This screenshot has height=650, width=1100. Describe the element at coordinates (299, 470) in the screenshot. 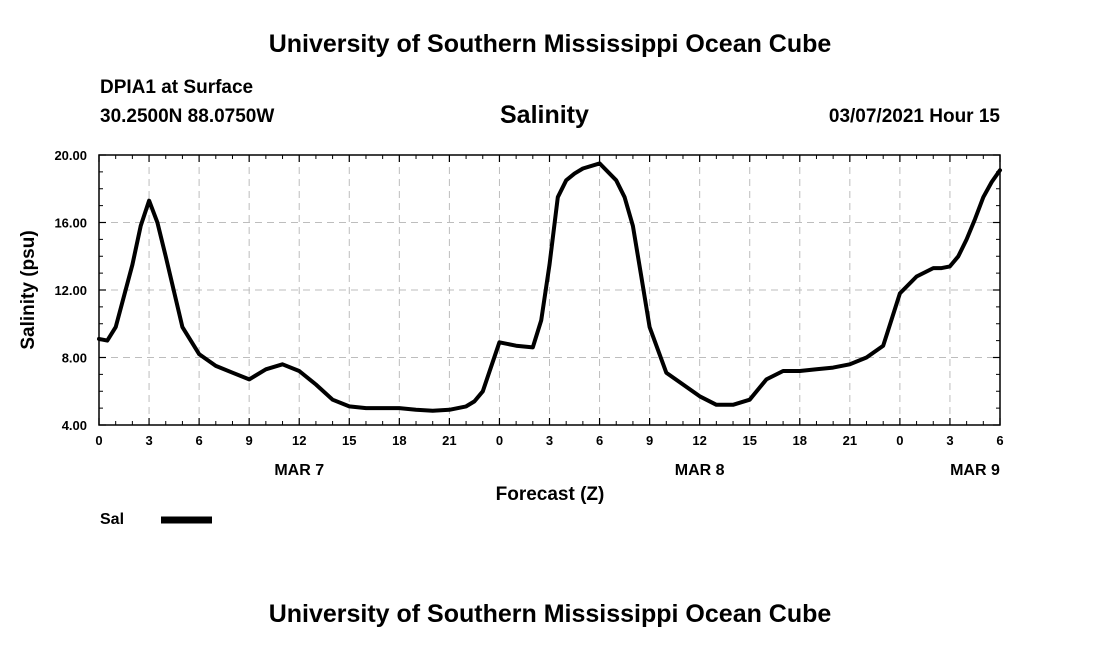

I see `date-label: MAR 7` at that location.